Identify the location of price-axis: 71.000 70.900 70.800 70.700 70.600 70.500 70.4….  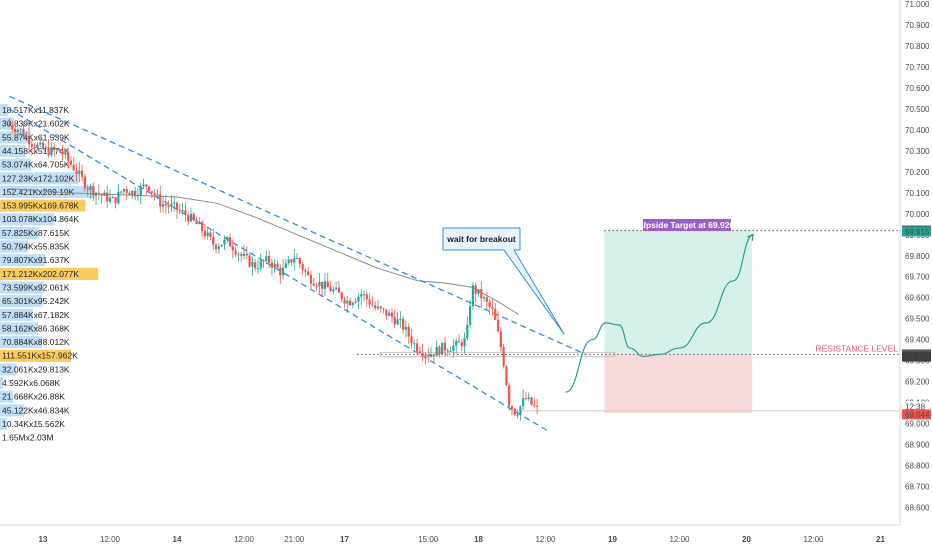
(915, 262).